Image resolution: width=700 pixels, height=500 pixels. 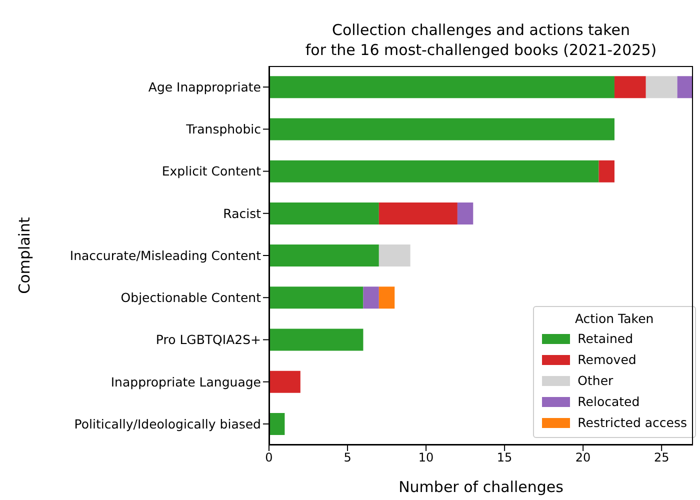 What do you see at coordinates (606, 338) in the screenshot?
I see `legend-label: Retained` at bounding box center [606, 338].